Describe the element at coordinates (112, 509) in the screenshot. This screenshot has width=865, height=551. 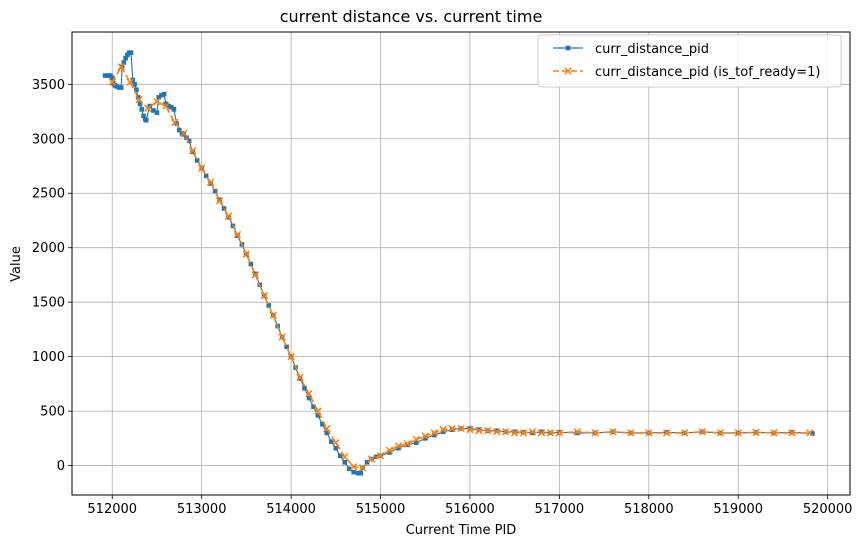
I see `x-tick-label: 512000` at that location.